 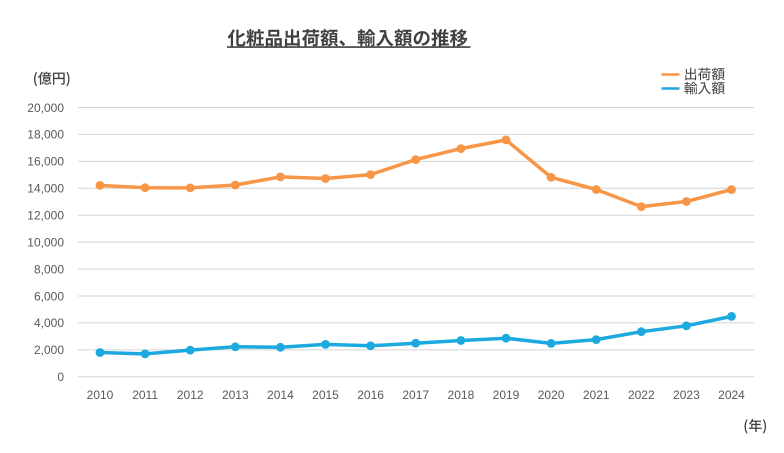 What do you see at coordinates (370, 395) in the screenshot?
I see `svg-text: 2016` at bounding box center [370, 395].